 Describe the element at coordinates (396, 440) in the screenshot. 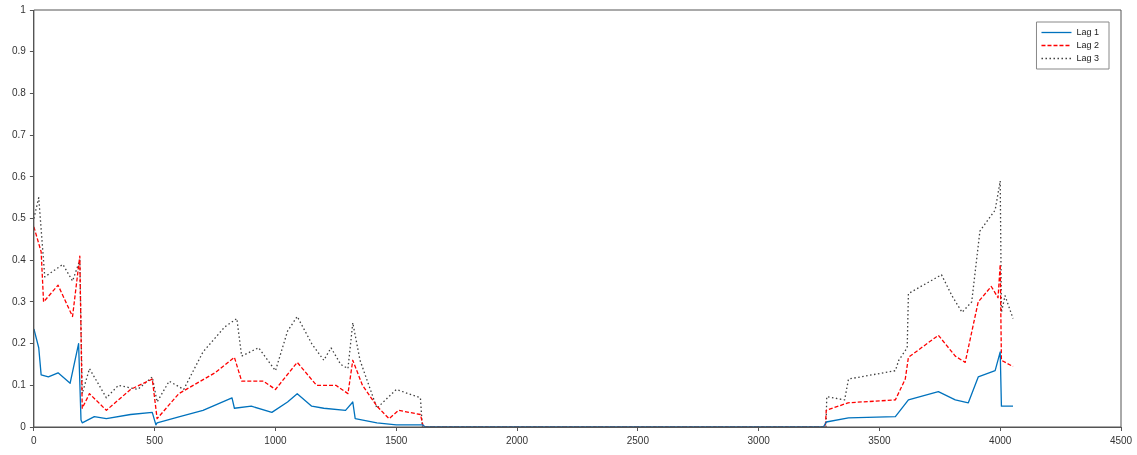

I see `x-tick-label: 1500` at that location.